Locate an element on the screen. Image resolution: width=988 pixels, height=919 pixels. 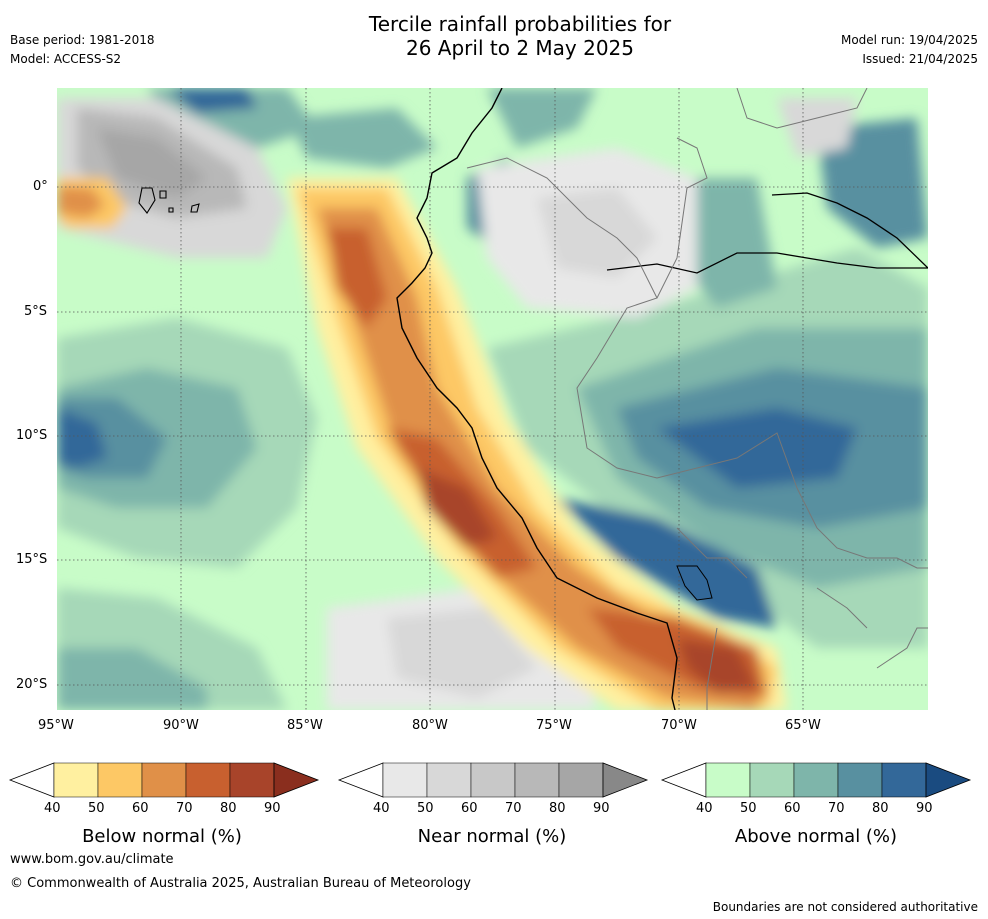
near-tick-70: 70 is located at coordinates (513, 808).